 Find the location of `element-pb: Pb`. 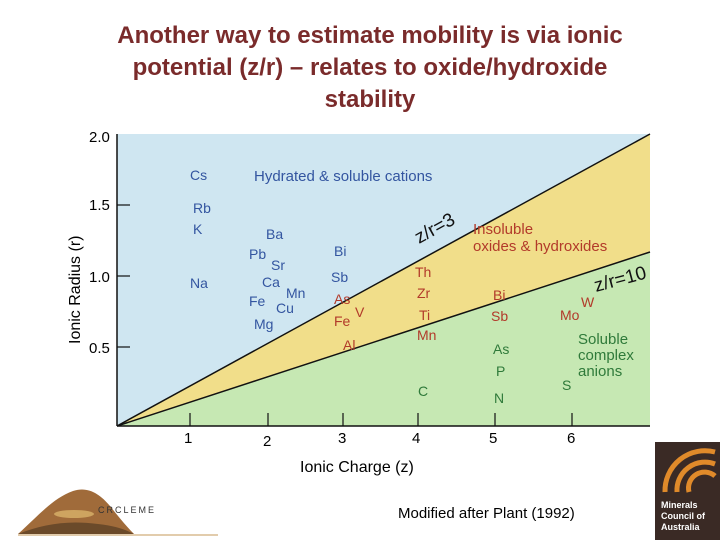

element-pb: Pb is located at coordinates (257, 254).